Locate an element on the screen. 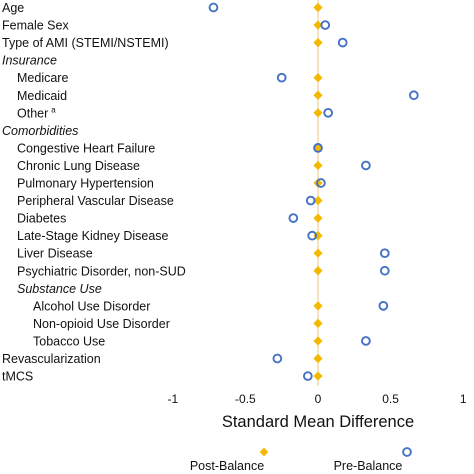 The width and height of the screenshot is (474, 474). row-label: Pulmonary Hypertension is located at coordinates (85, 184).